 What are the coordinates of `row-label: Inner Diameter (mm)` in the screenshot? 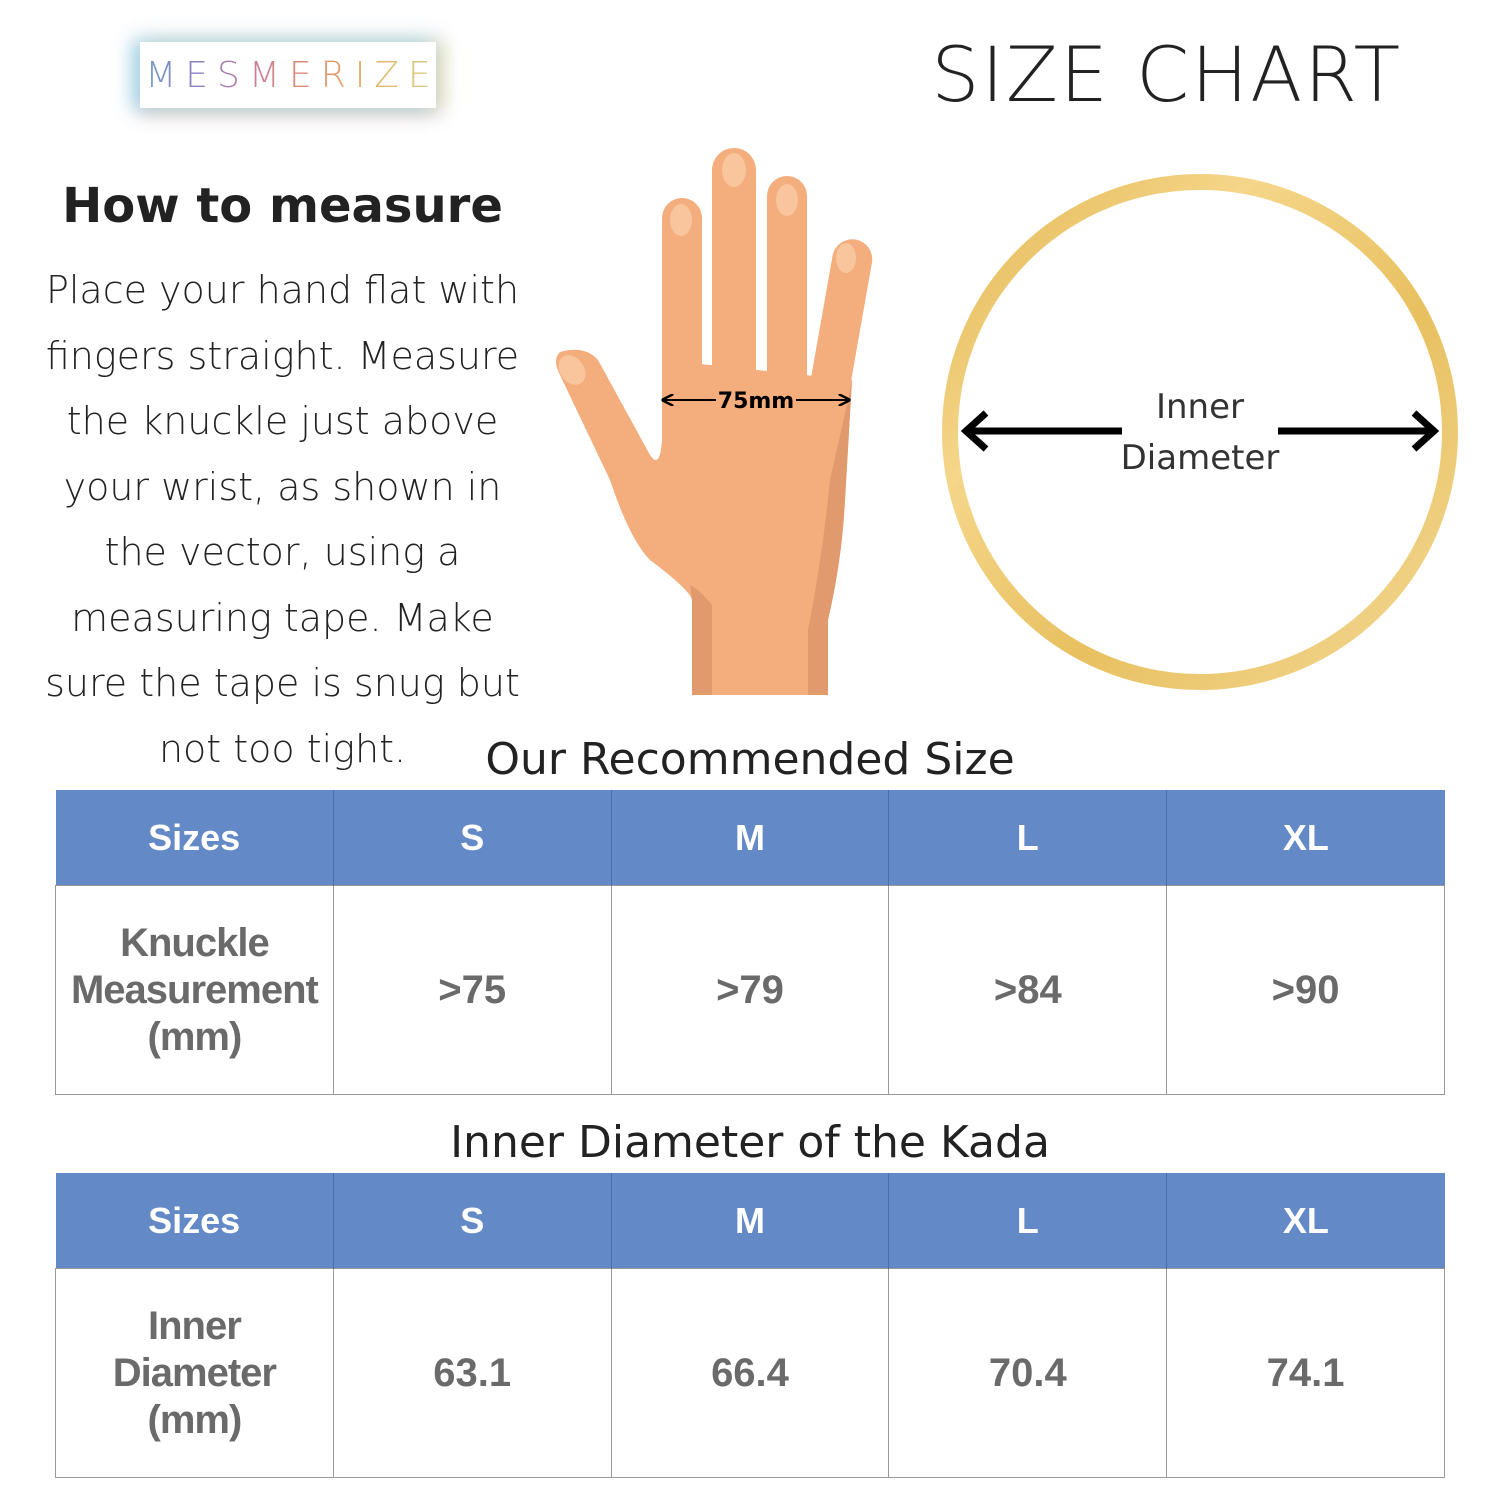 It's located at (194, 1373).